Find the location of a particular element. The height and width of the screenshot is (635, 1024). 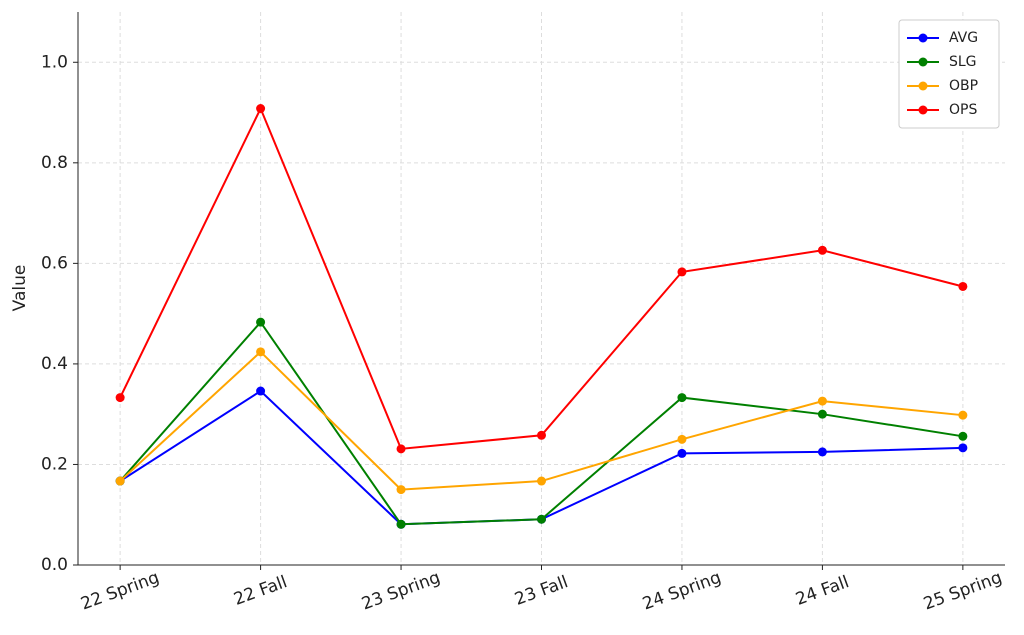

x-tick-label: 22 Spring is located at coordinates (120, 591).